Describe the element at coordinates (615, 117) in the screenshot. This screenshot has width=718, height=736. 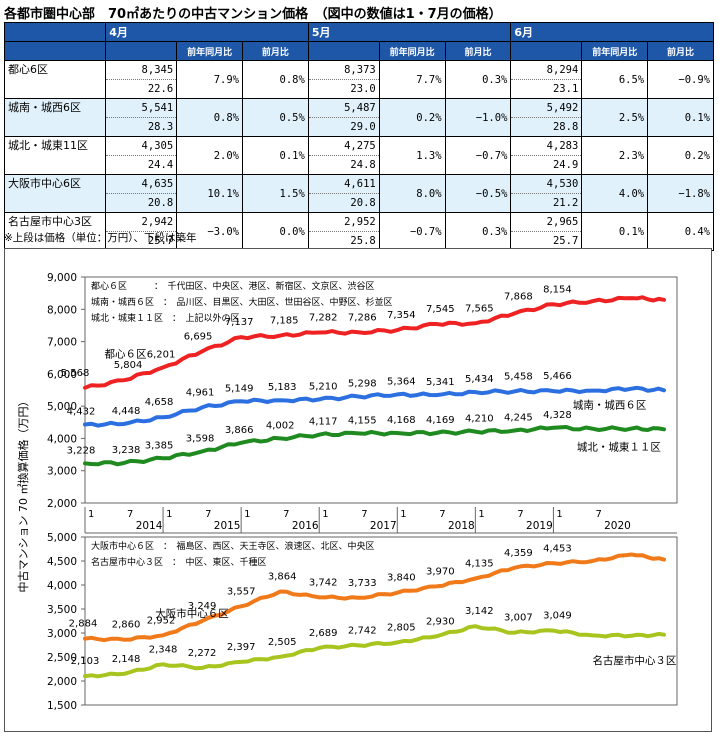
I see `yoy-cell: 2.5%` at that location.